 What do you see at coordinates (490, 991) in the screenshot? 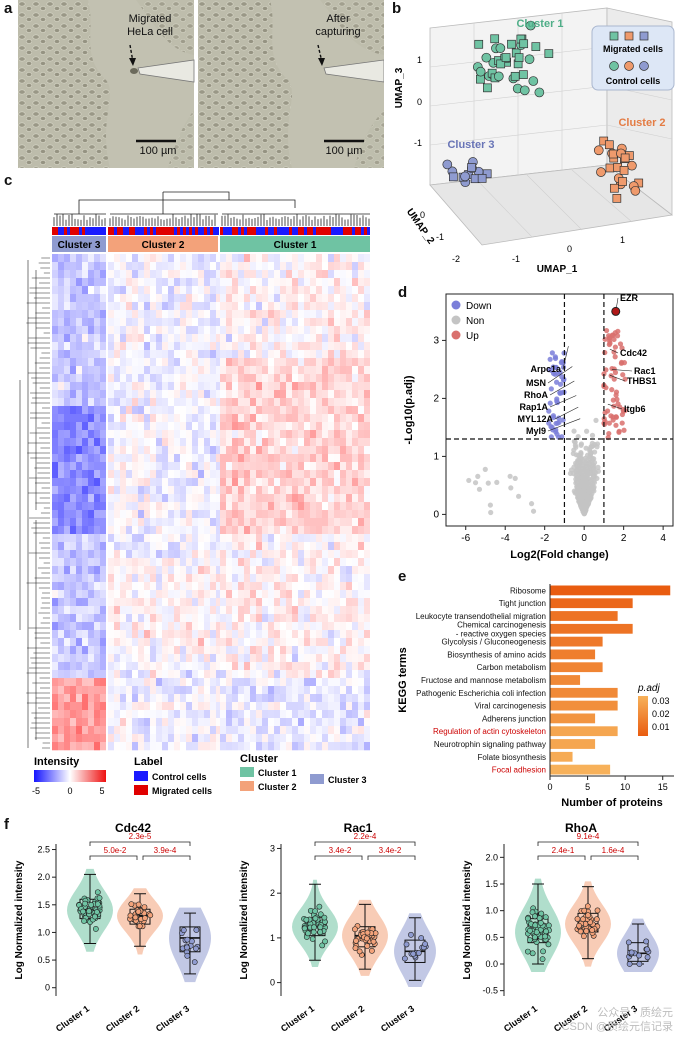
I see `y-tick-label: -0.5` at bounding box center [490, 991].